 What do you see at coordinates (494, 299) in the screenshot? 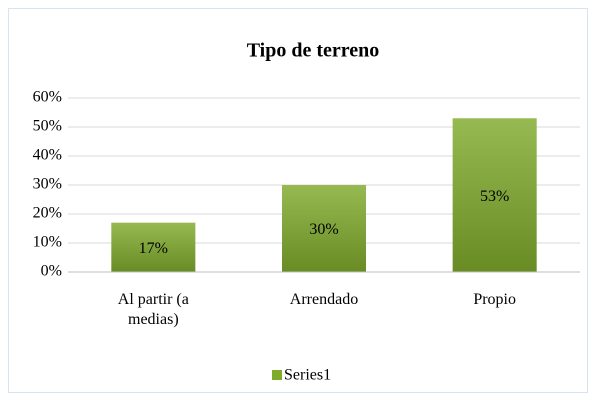
I see `x-tick-label: Propio` at bounding box center [494, 299].